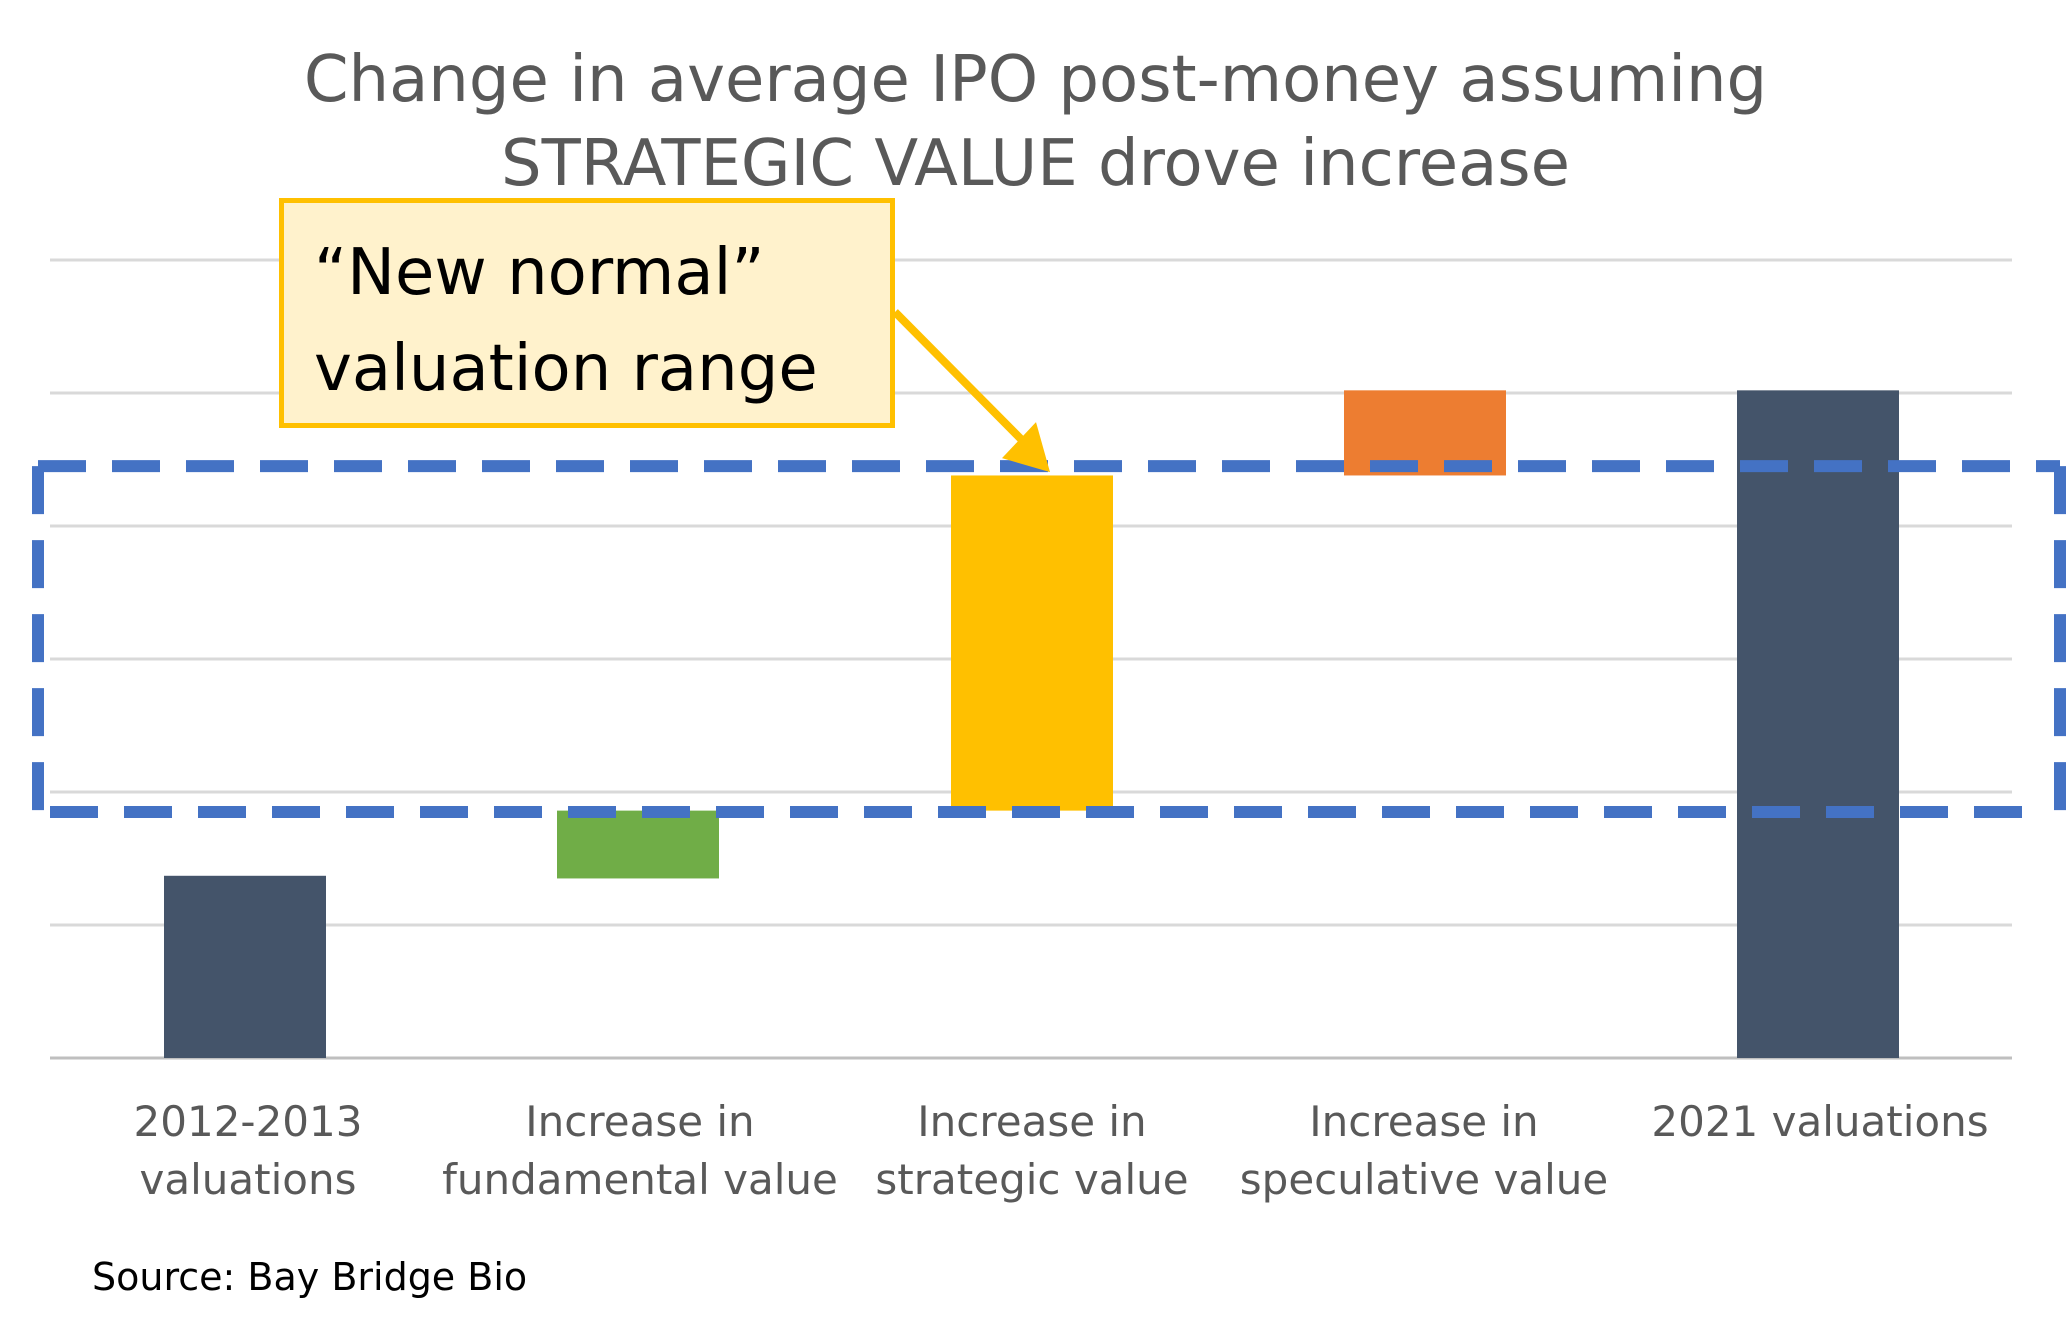  Describe the element at coordinates (248, 1121) in the screenshot. I see `category-label-line: 2012-2013` at that location.